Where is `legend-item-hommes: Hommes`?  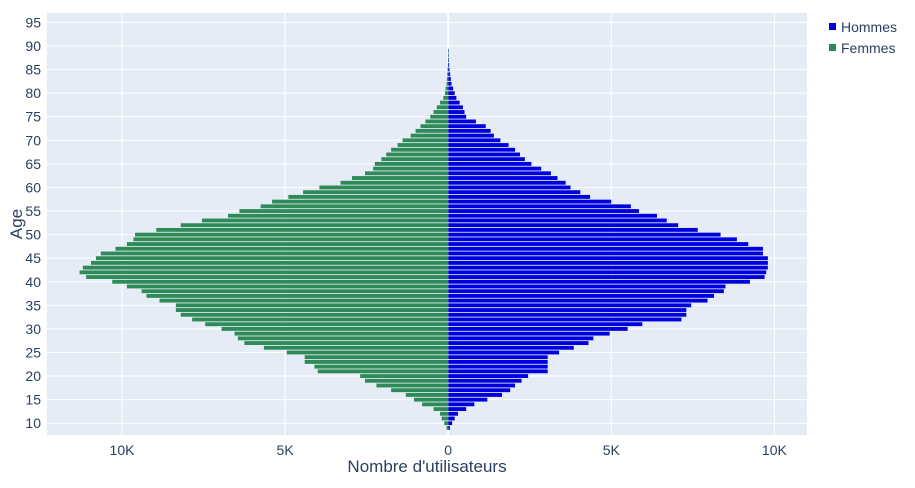
legend-item-hommes: Hommes is located at coordinates (863, 27).